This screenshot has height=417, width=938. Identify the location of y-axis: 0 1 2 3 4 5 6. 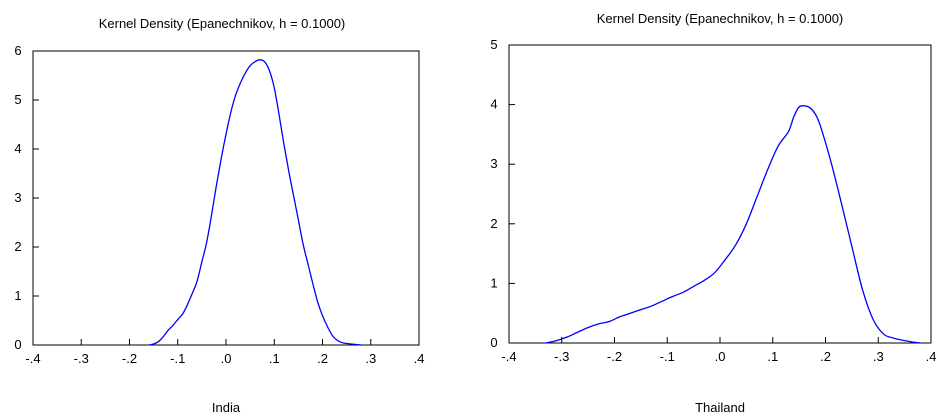
(26, 197).